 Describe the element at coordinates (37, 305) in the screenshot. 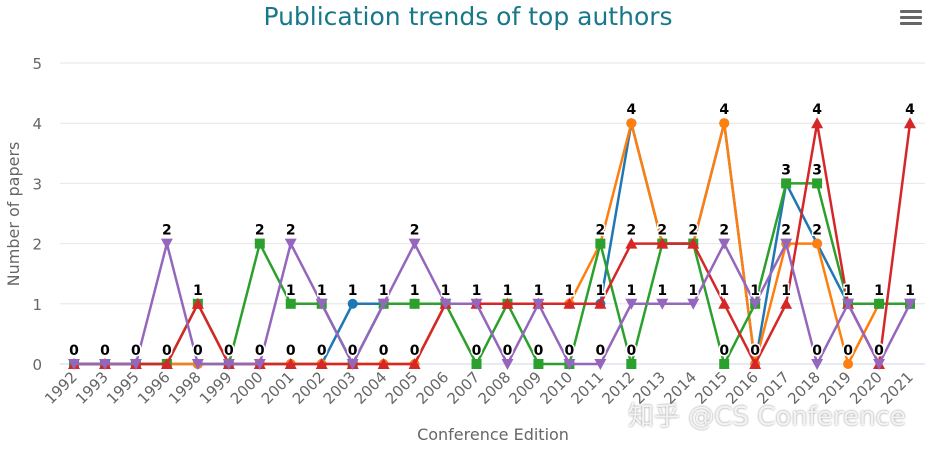

I see `y-tick-label: 1` at that location.